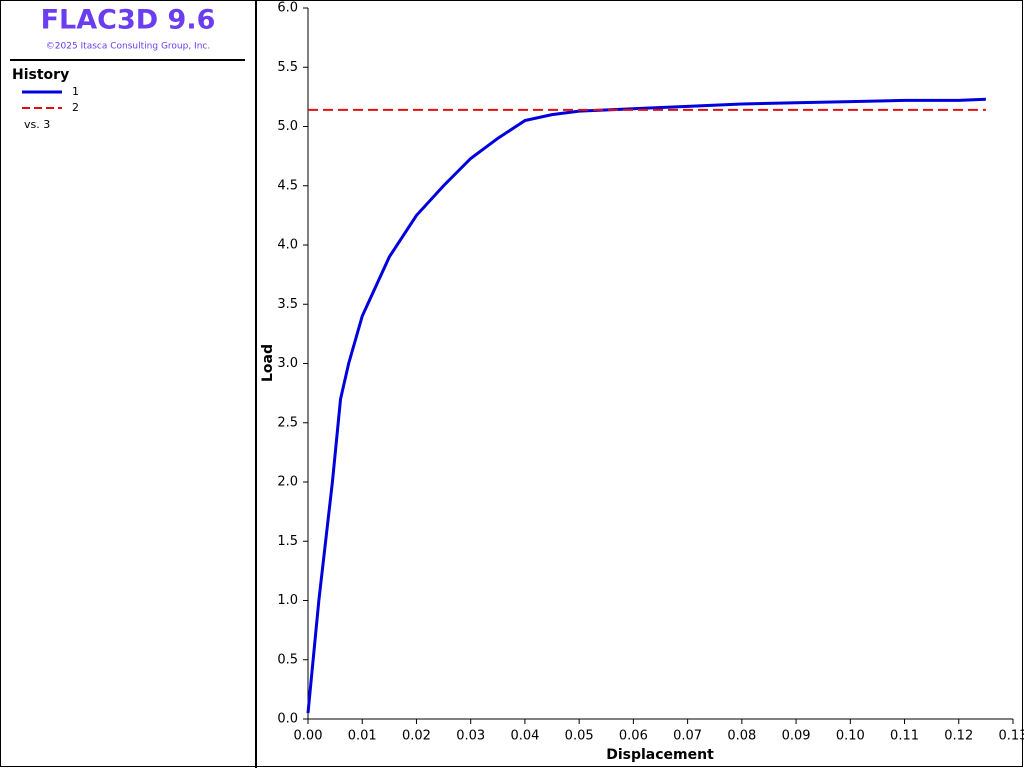  I want to click on x-tick-label: 0.09, so click(796, 736).